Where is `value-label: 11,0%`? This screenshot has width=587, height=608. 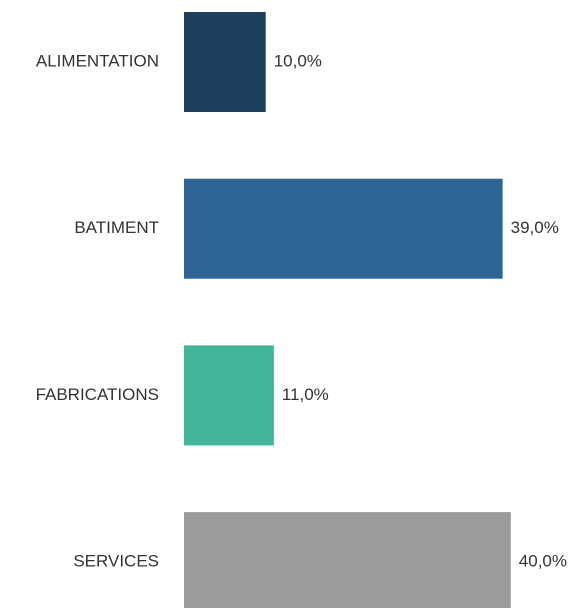
value-label: 11,0% is located at coordinates (305, 394).